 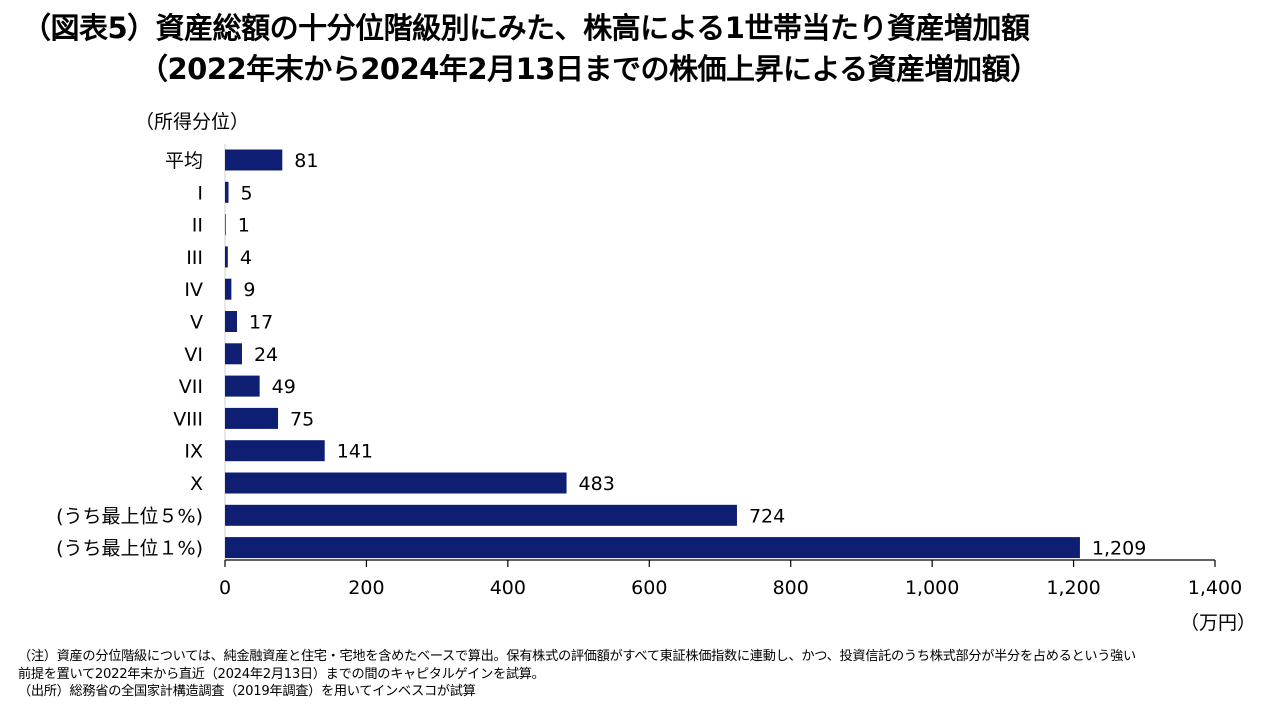 What do you see at coordinates (191, 387) in the screenshot?
I see `category-label: VII` at bounding box center [191, 387].